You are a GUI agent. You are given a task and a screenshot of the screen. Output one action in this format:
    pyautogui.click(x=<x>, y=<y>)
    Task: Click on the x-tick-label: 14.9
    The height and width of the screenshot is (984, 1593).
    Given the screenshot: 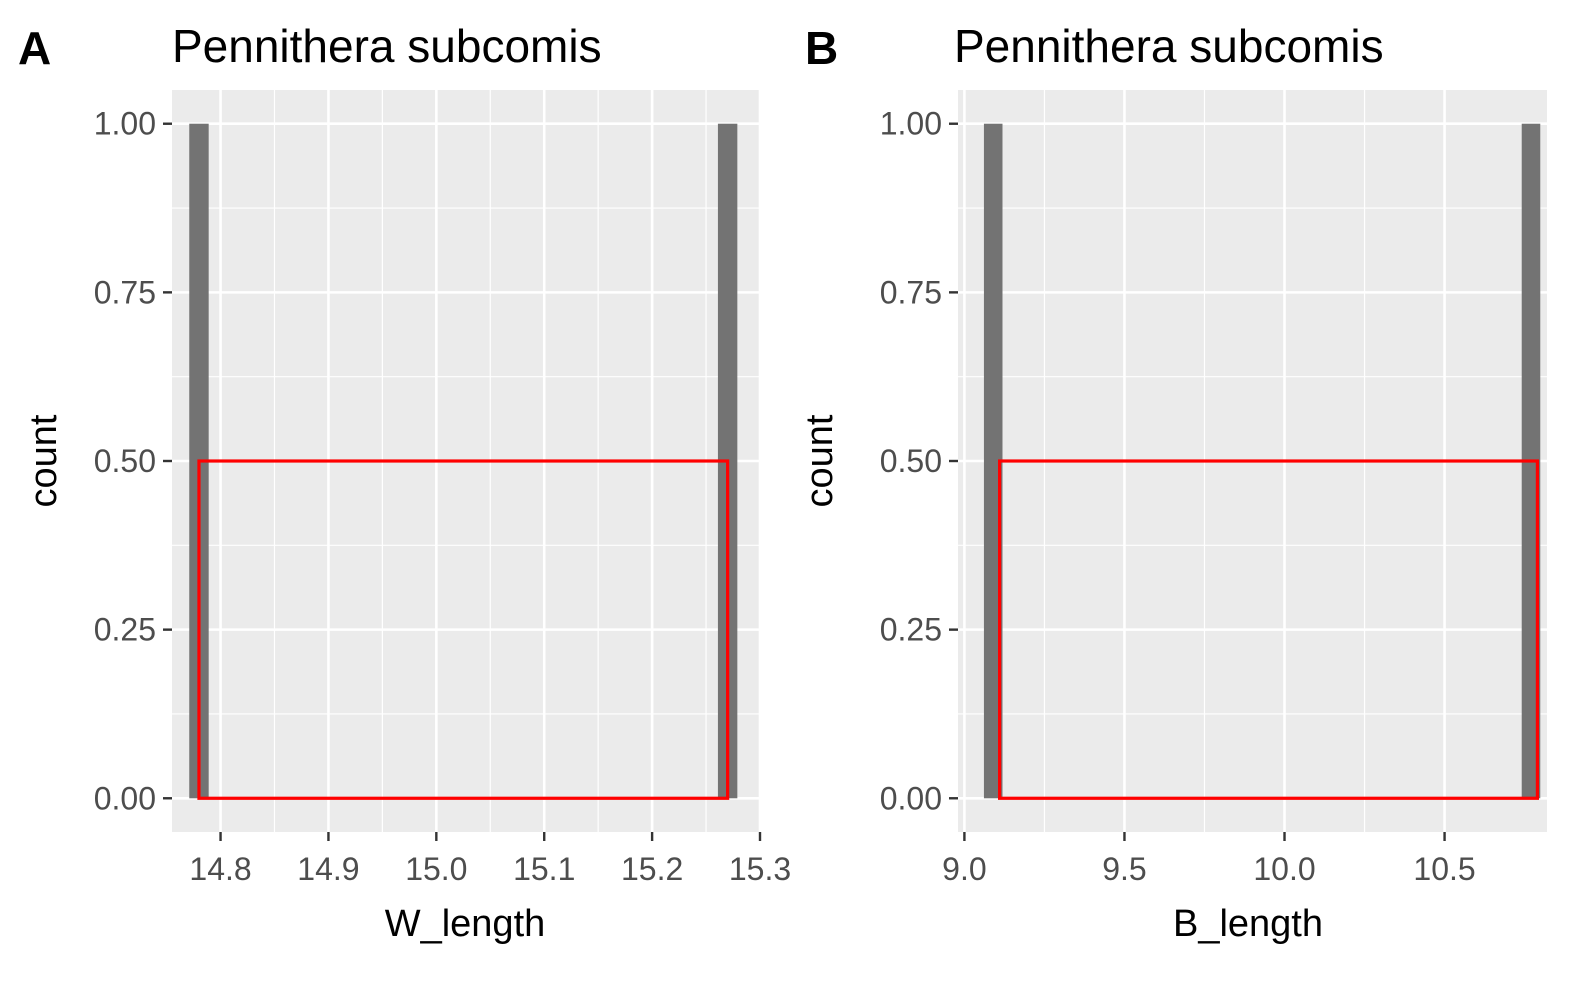 What is the action you would take?
    pyautogui.click(x=328, y=869)
    